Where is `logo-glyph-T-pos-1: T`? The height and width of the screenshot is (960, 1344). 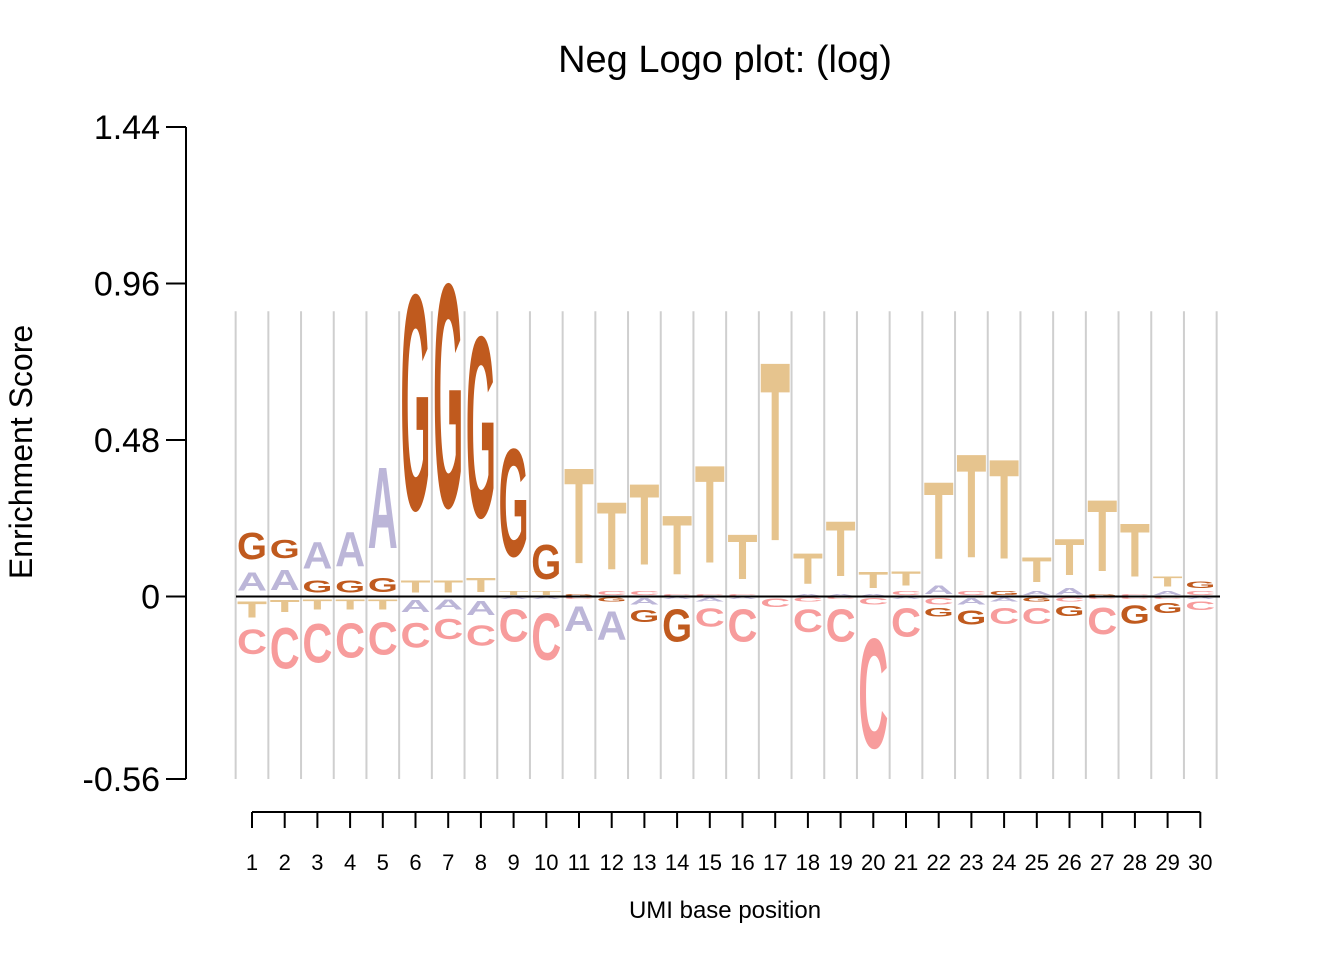
logo-glyph-T-pos-1: T is located at coordinates (252, 610).